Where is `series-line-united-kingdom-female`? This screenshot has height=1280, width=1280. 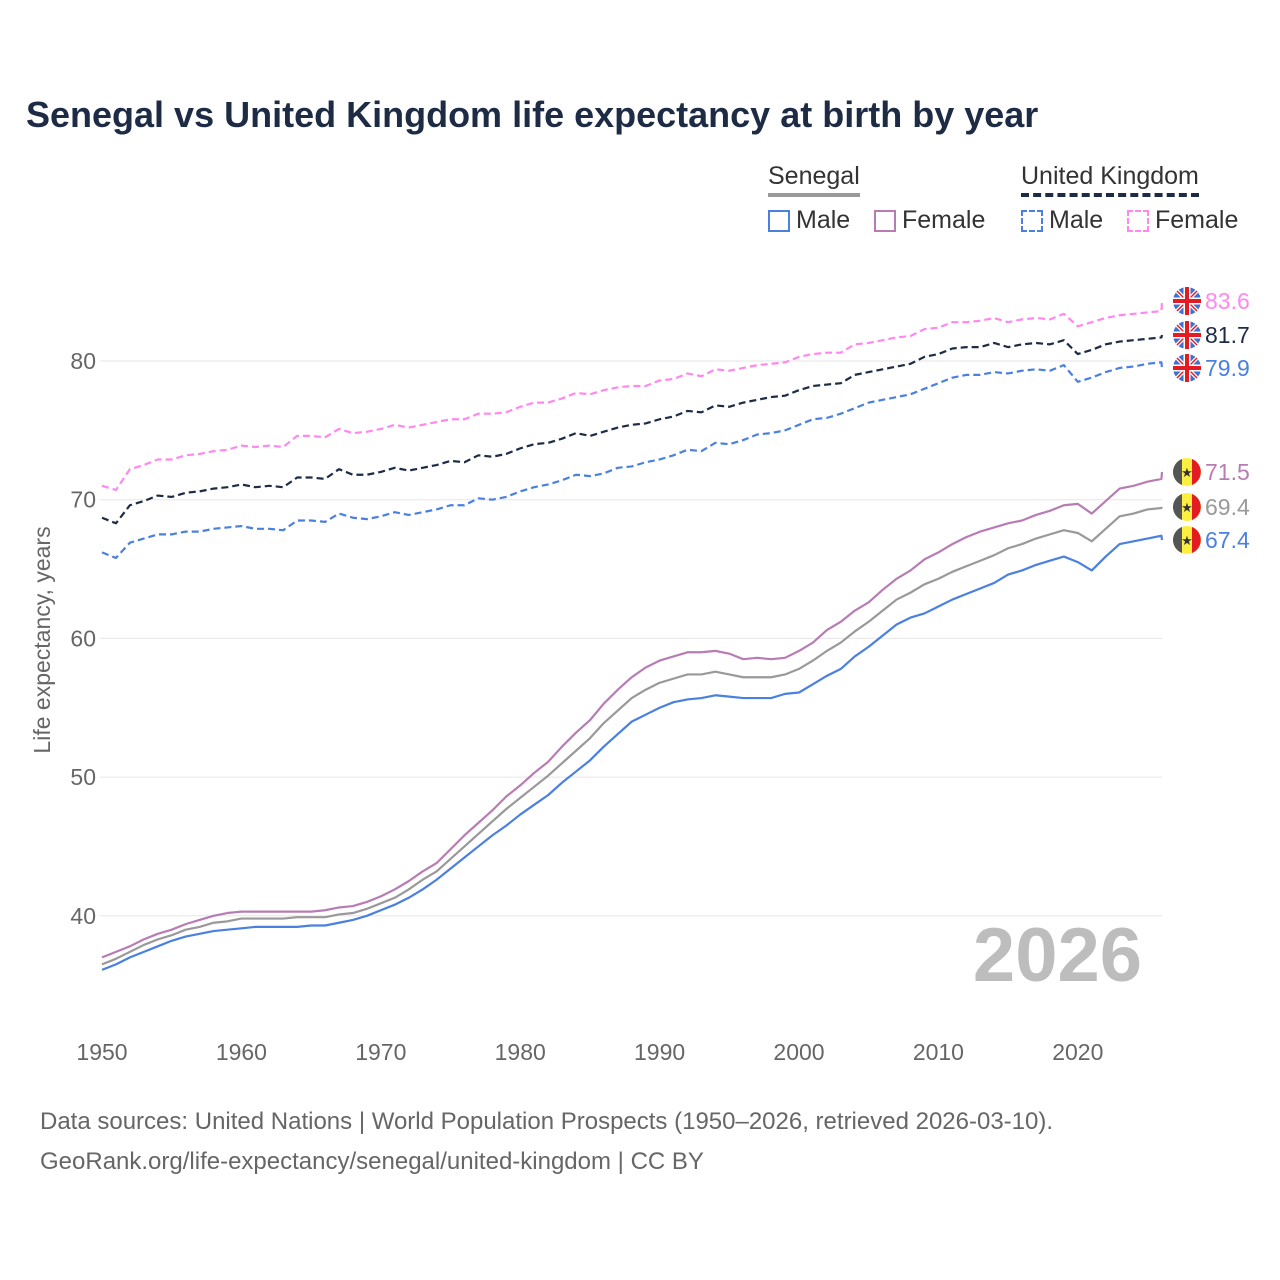
series-line-united-kingdom-female is located at coordinates (632, 396).